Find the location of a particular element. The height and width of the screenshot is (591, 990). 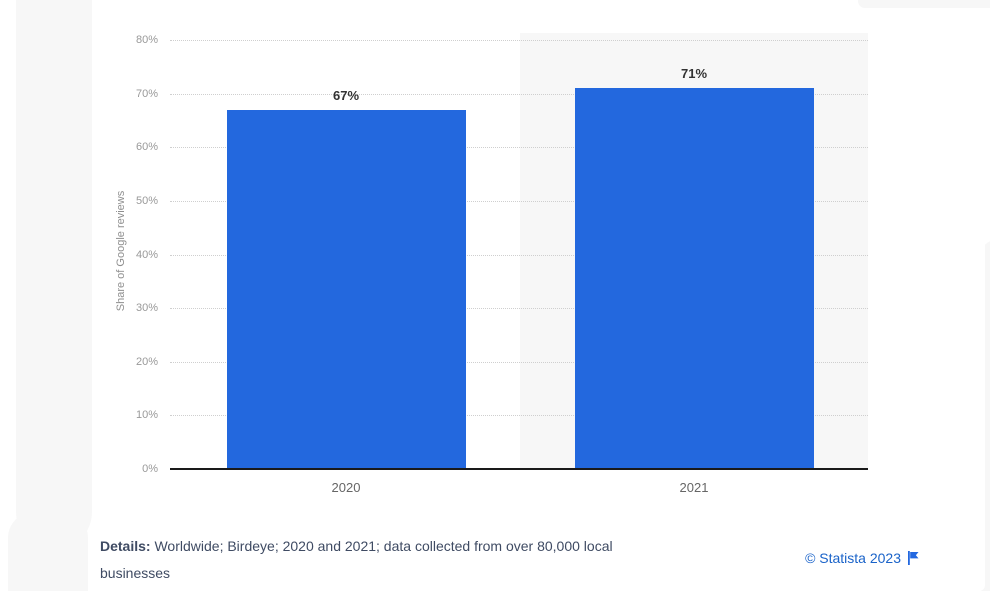

bar-value-label-2021: 71% is located at coordinates (694, 74).